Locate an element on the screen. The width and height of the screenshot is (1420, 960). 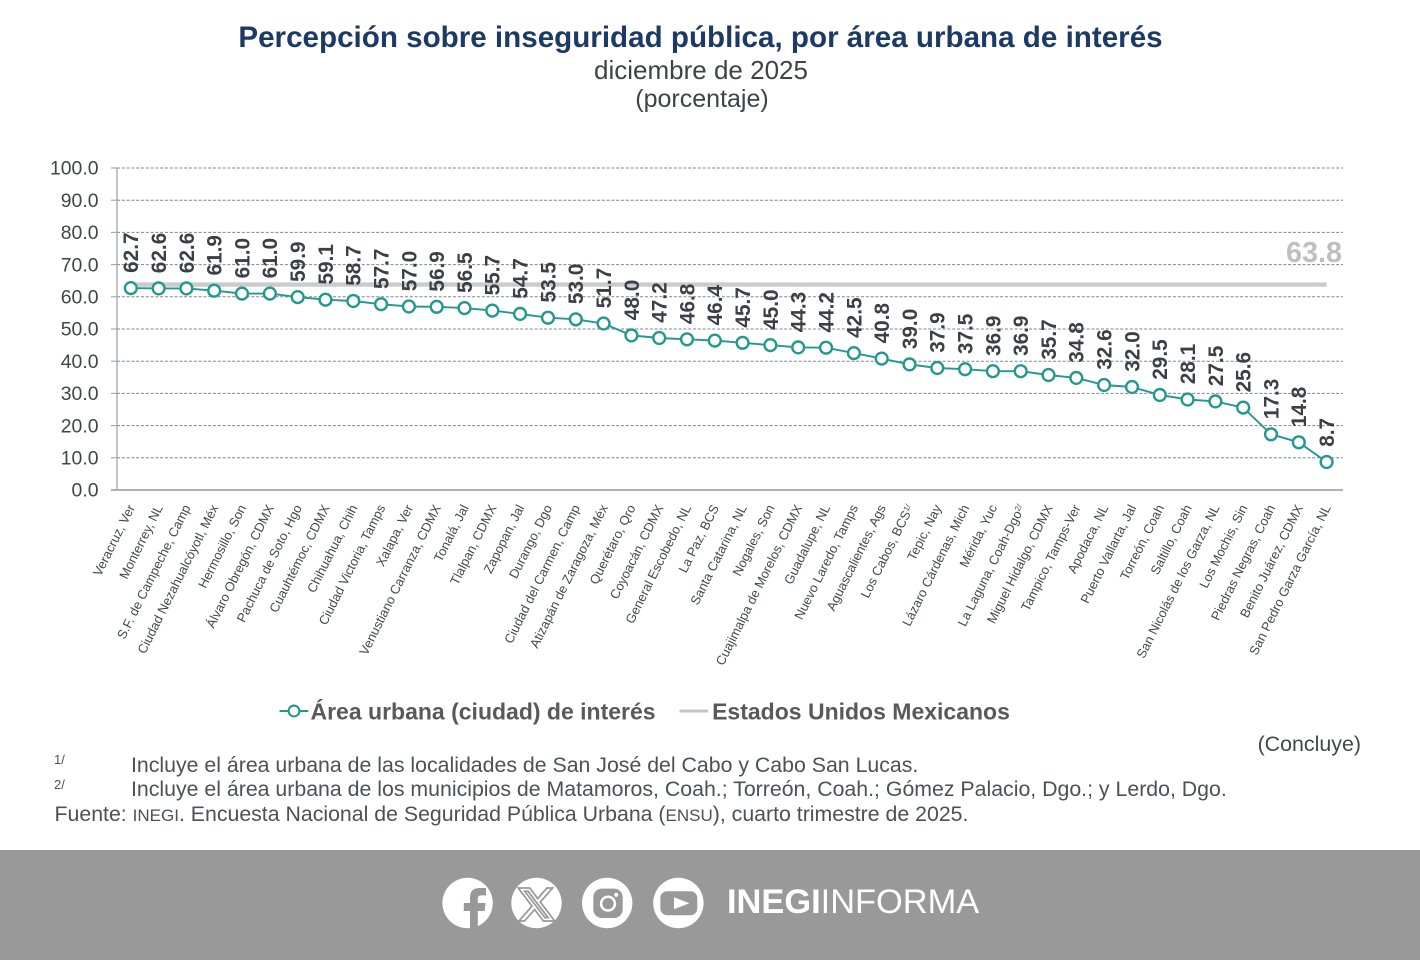
svg-text: 40.0 is located at coordinates (80, 362).